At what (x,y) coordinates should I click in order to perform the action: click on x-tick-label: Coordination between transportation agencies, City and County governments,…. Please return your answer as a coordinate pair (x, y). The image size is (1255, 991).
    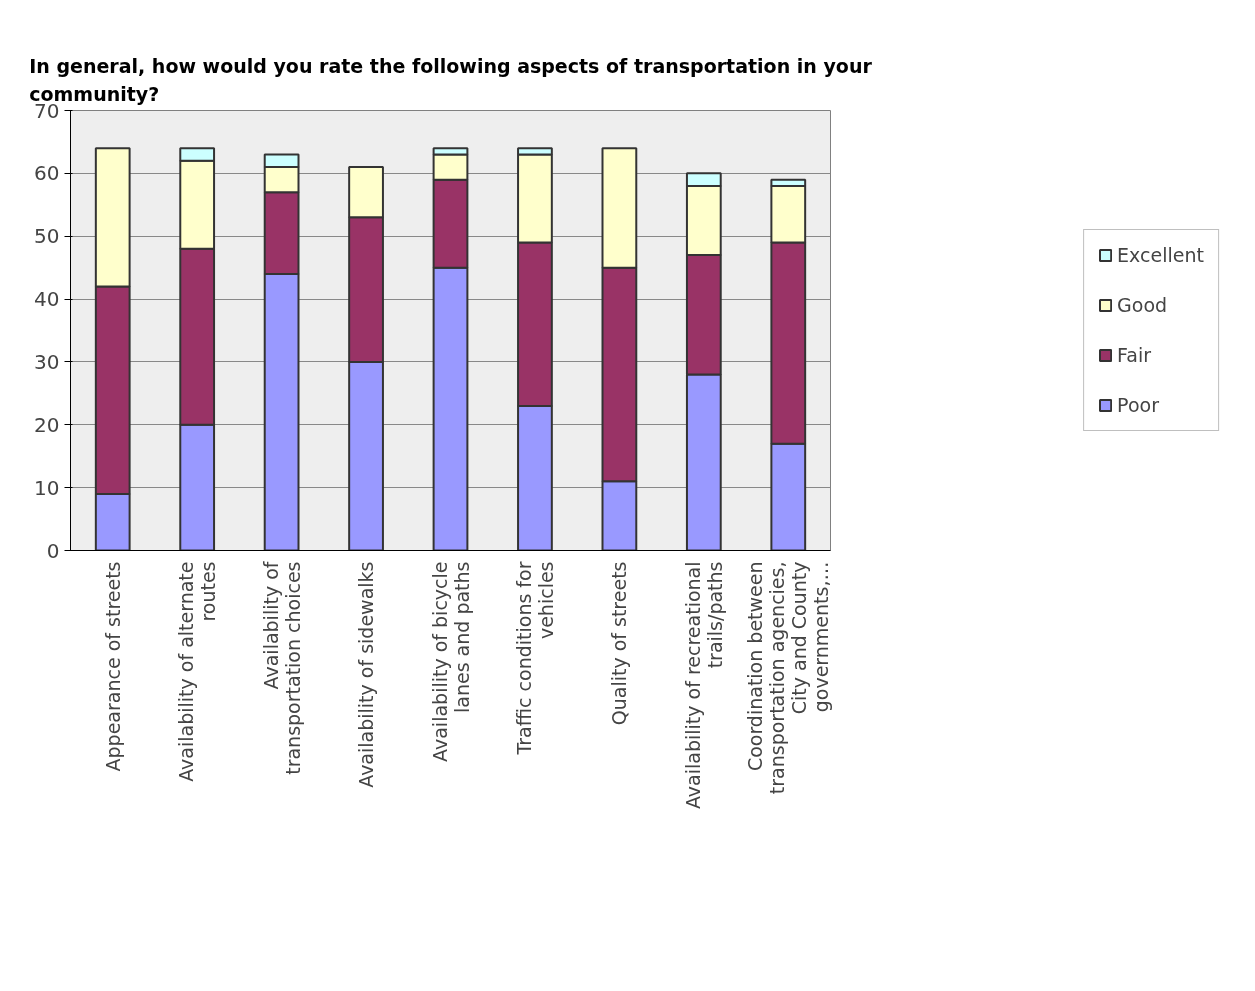
    Looking at the image, I should click on (788, 678).